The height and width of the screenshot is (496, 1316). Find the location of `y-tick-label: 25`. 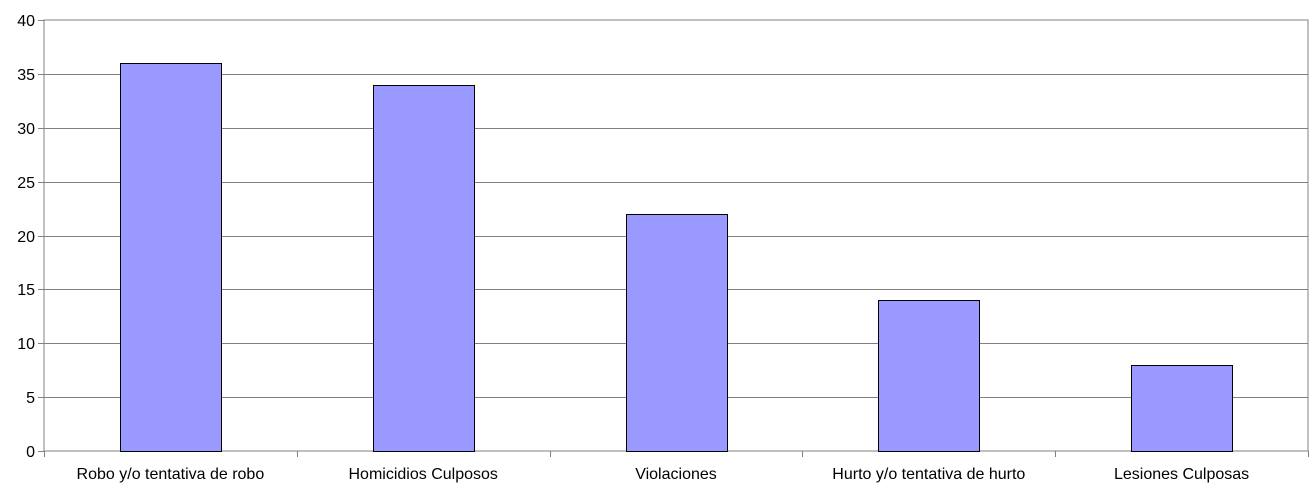

y-tick-label: 25 is located at coordinates (26, 183).